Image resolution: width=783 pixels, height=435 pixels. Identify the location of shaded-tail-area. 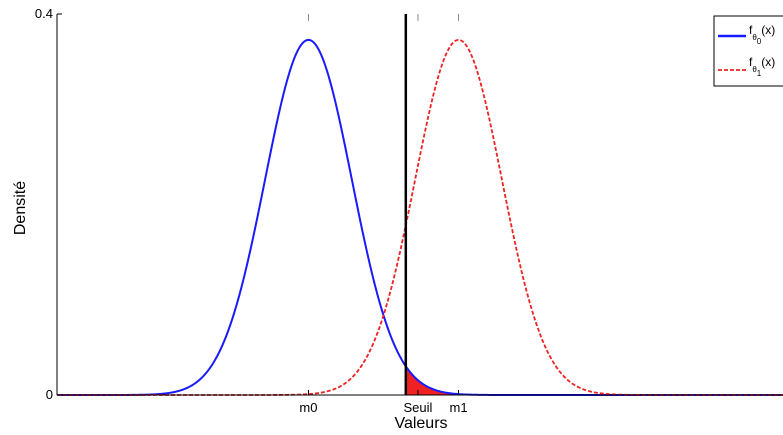
(594, 380).